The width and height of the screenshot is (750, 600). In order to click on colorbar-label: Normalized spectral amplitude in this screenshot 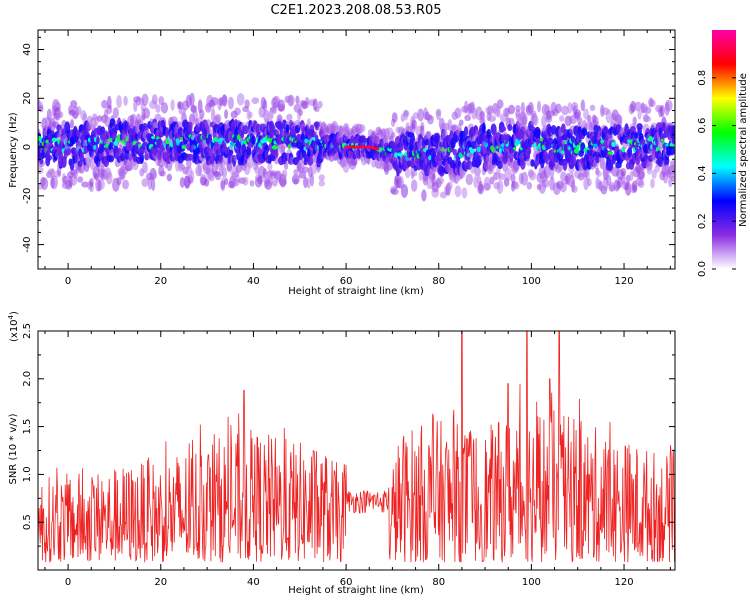, I will do `click(743, 150)`.